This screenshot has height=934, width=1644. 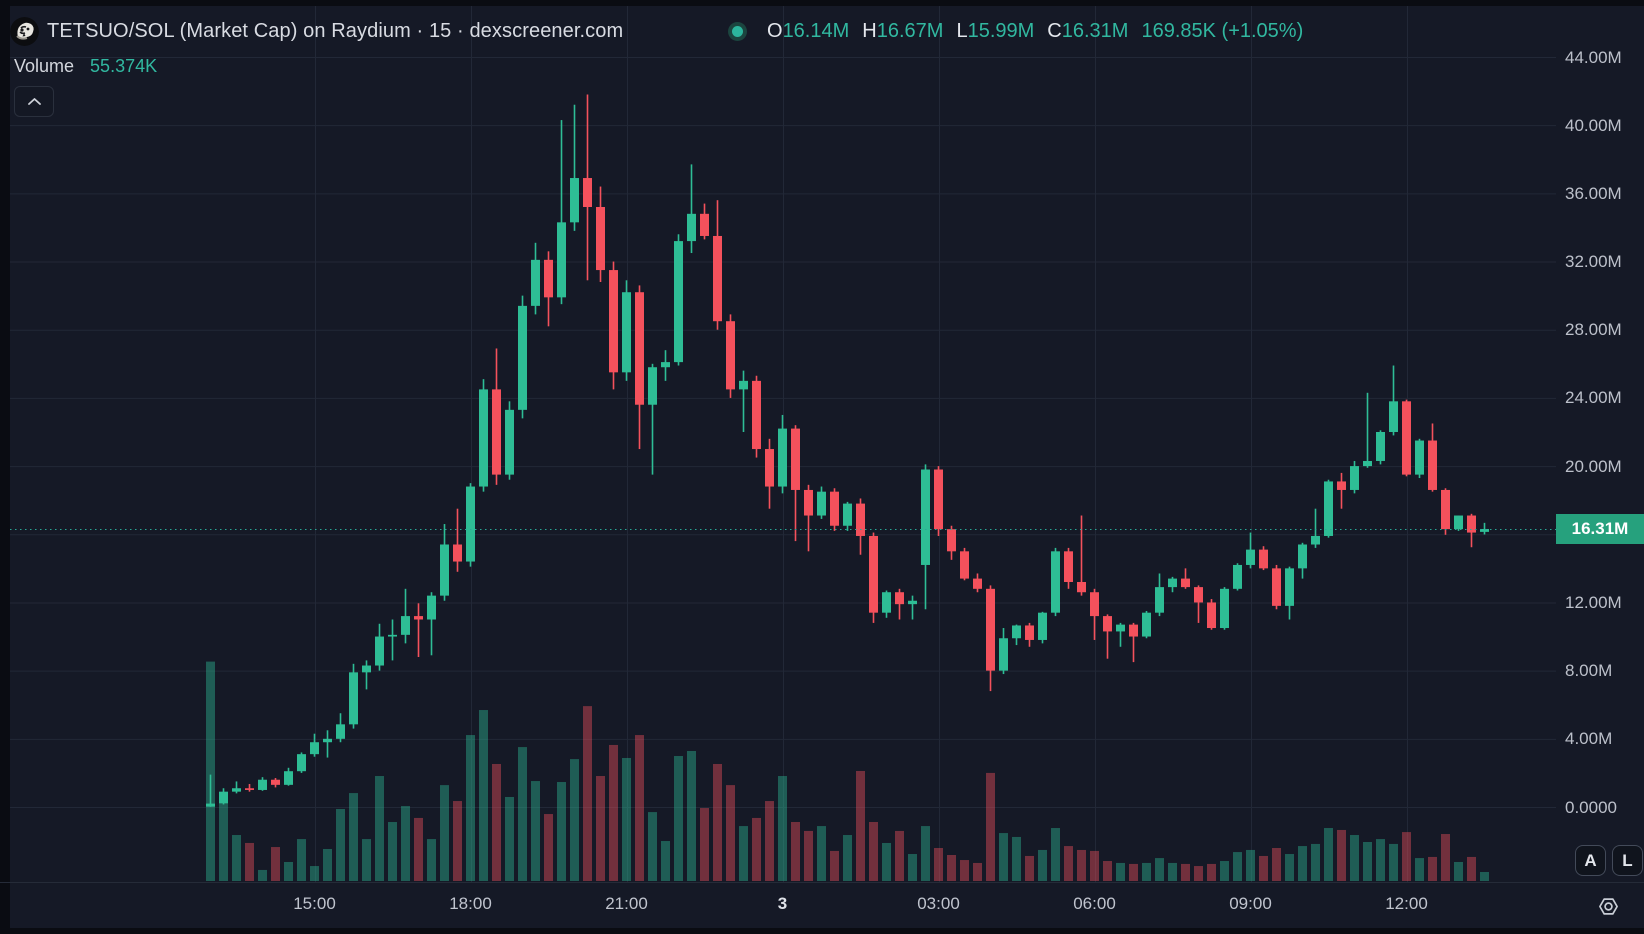 What do you see at coordinates (1250, 903) in the screenshot?
I see `time-axis-label: 09:00` at bounding box center [1250, 903].